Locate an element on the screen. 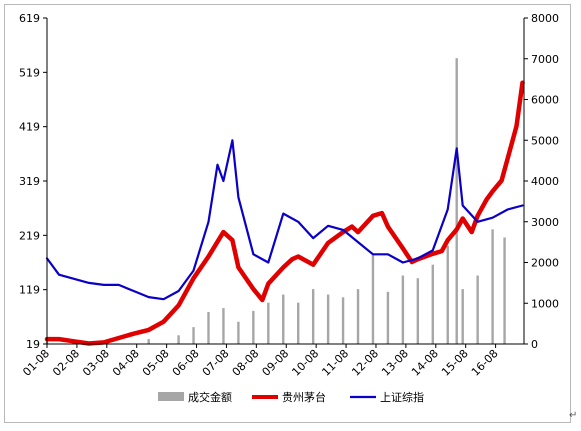 The width and height of the screenshot is (581, 431). legend-label-1: 贵州茅台 is located at coordinates (304, 397).